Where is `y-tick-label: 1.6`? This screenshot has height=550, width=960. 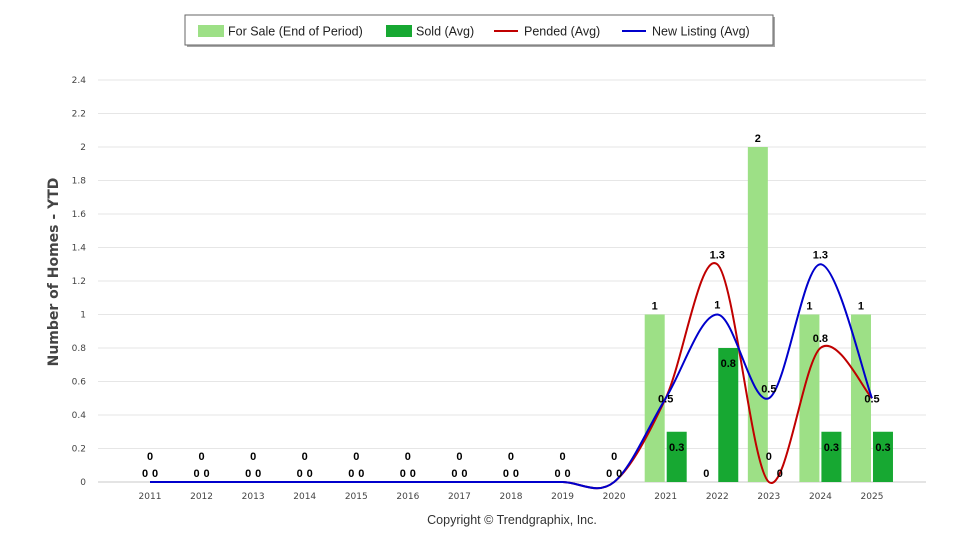
y-tick-label: 1.6 is located at coordinates (79, 215).